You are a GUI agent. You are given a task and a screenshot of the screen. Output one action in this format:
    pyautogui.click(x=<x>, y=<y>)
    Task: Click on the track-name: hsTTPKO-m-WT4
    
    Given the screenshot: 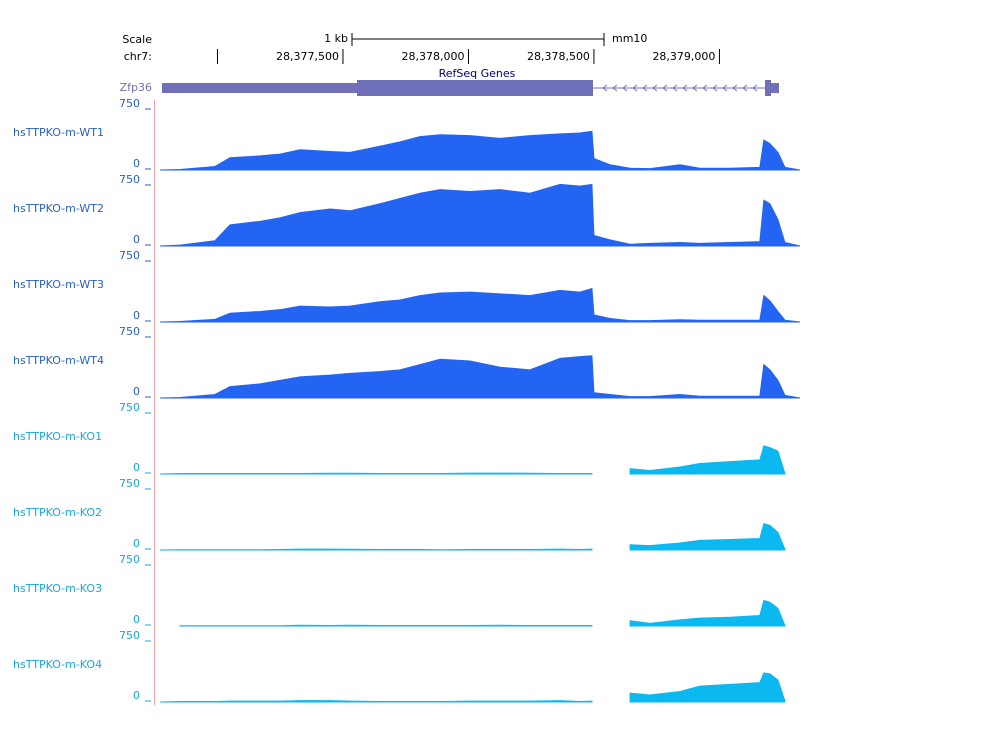 What is the action you would take?
    pyautogui.click(x=58, y=360)
    